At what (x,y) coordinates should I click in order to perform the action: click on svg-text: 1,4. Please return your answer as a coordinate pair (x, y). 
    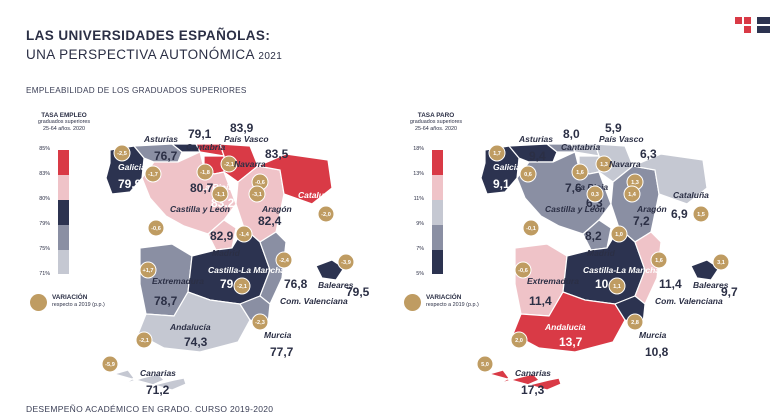
    Looking at the image, I should click on (632, 195).